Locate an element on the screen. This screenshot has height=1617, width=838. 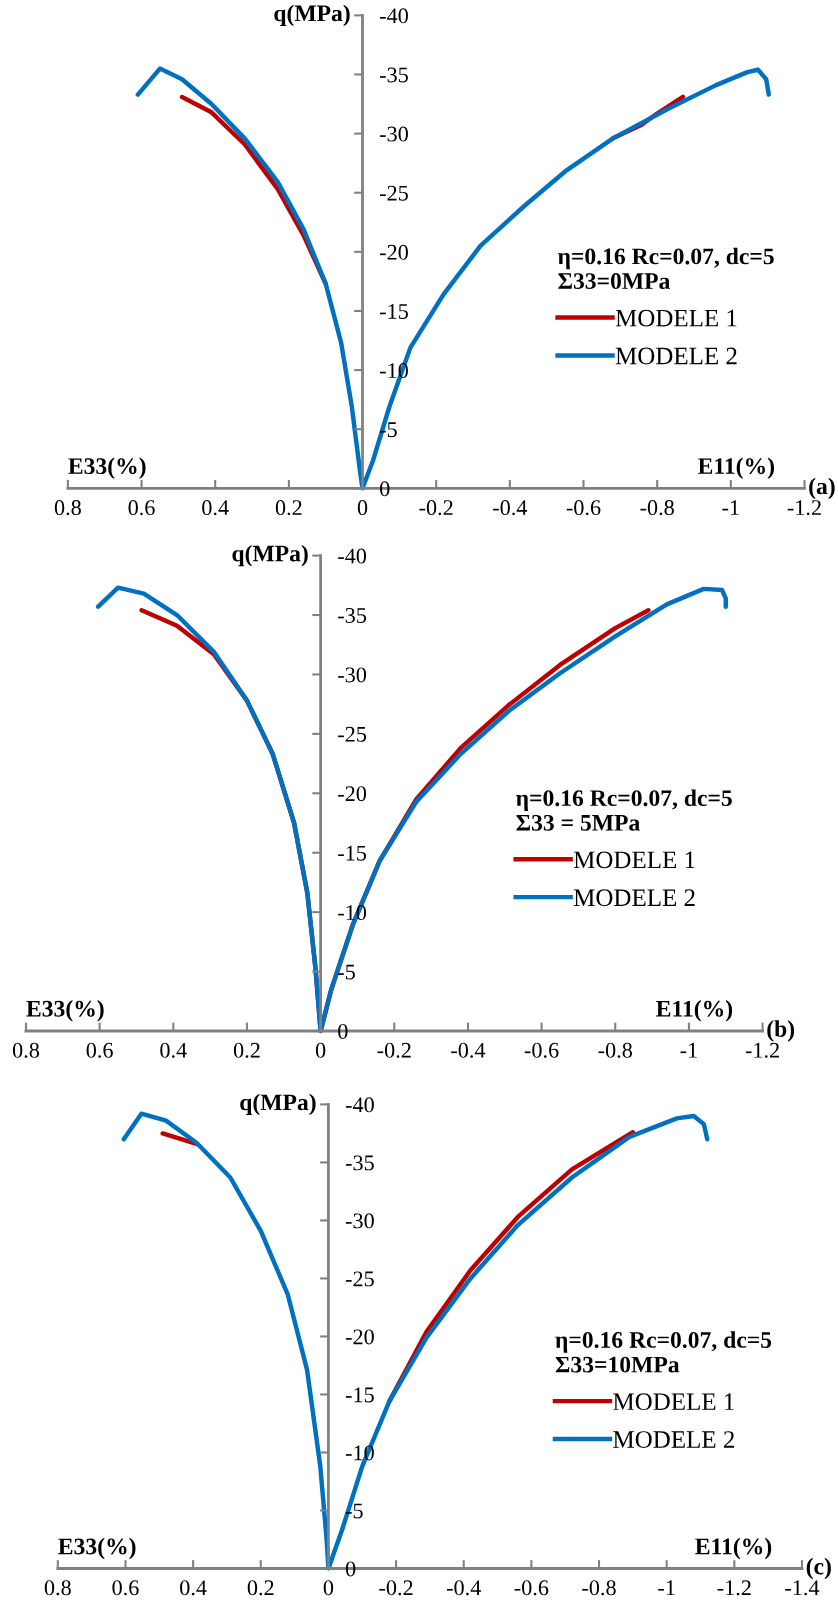
legend-title: η=0.16 Rc=0.07, dc=5 Σ33 = 5MPa is located at coordinates (624, 810).